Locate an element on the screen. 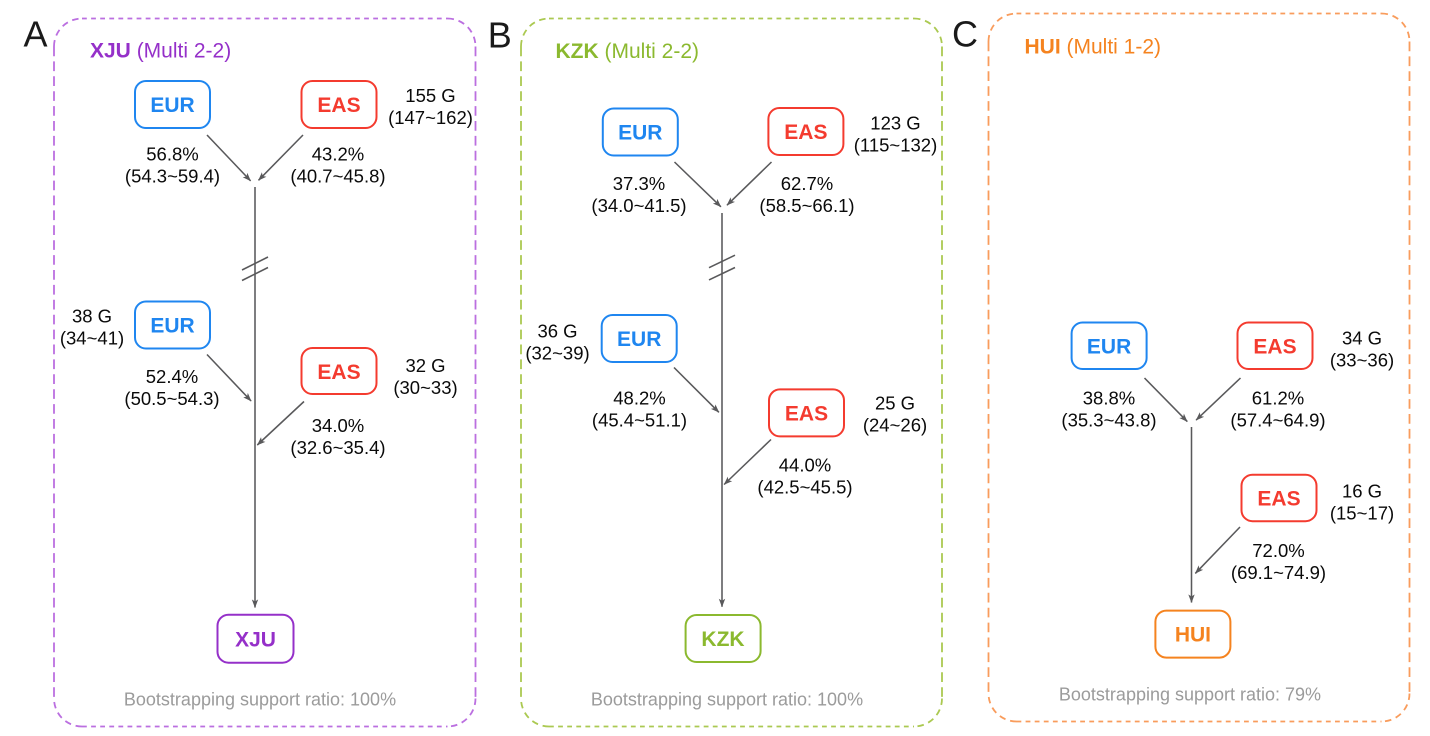 The height and width of the screenshot is (736, 1430). svg-text: (115~132) is located at coordinates (896, 145).